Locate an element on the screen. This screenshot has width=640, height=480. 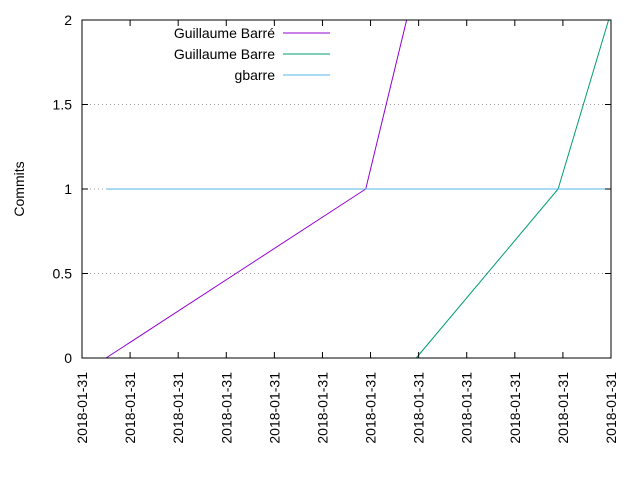
y-axis-title: Commits is located at coordinates (19, 188).